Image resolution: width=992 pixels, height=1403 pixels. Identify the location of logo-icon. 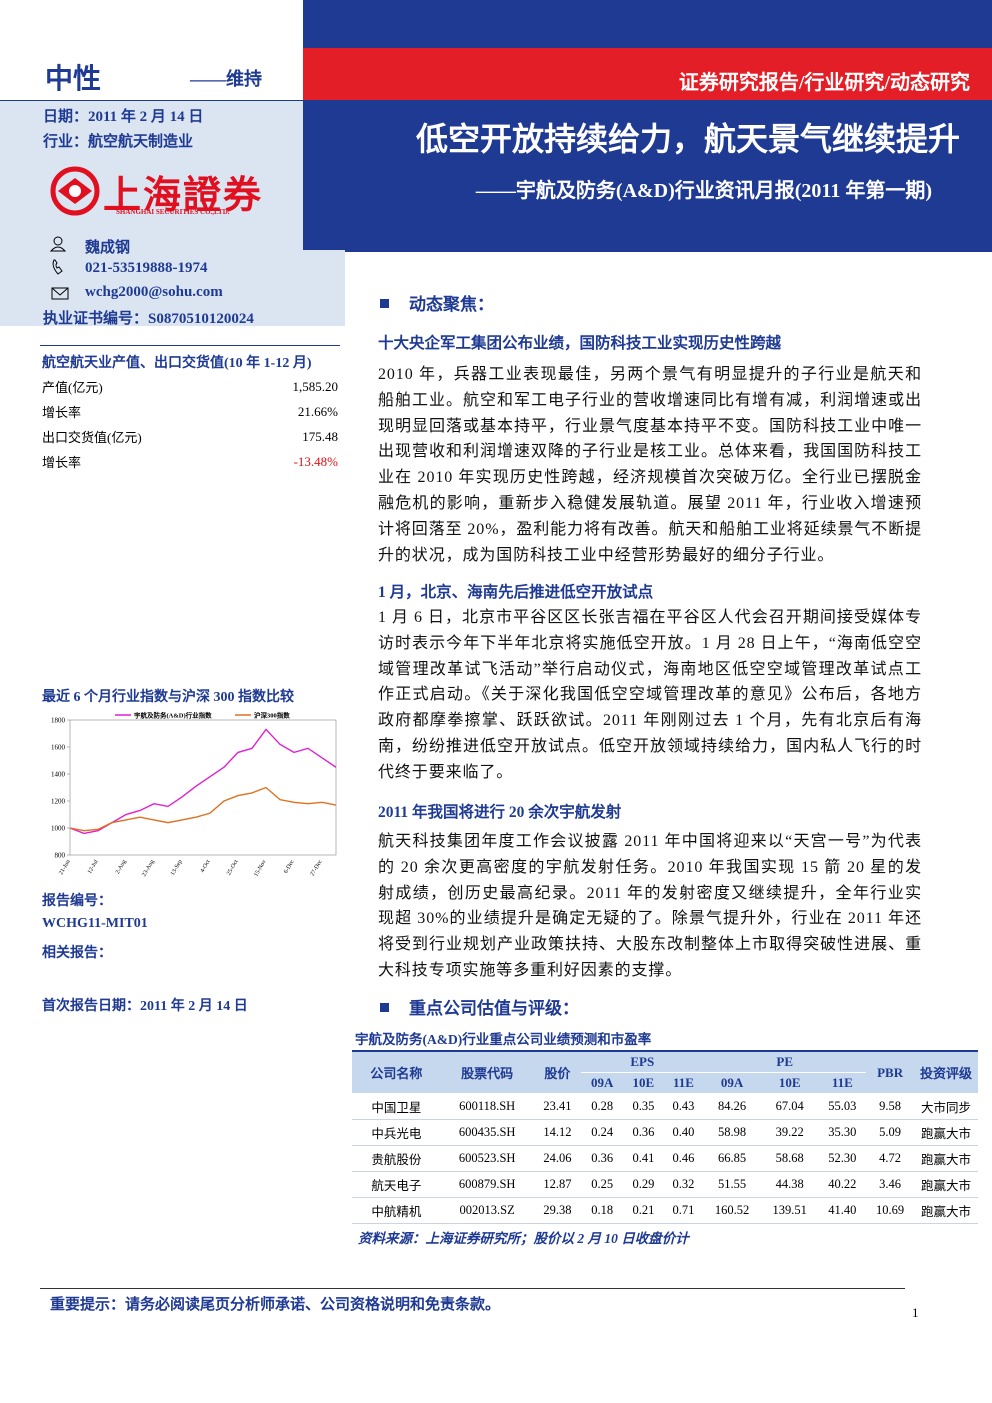
(75, 191).